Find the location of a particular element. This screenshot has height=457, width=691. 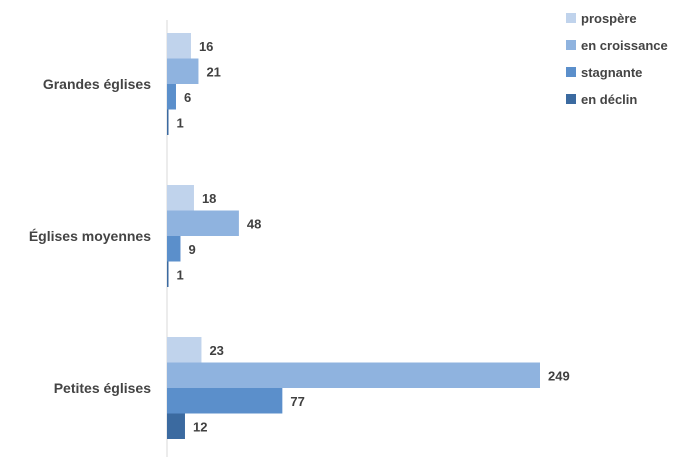

bar-stagnante-eglises-moyennes is located at coordinates (174, 249).